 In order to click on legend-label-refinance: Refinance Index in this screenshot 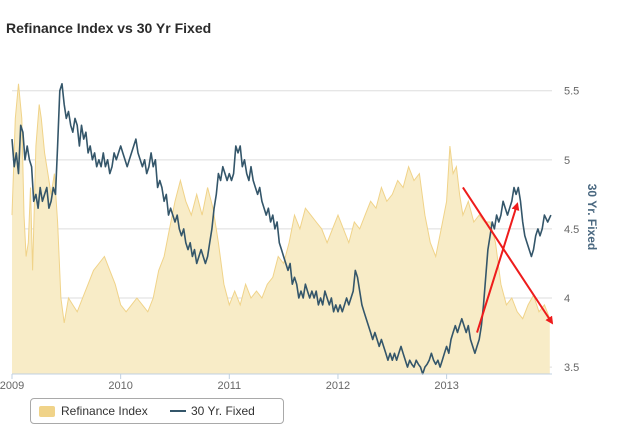, I will do `click(104, 411)`.